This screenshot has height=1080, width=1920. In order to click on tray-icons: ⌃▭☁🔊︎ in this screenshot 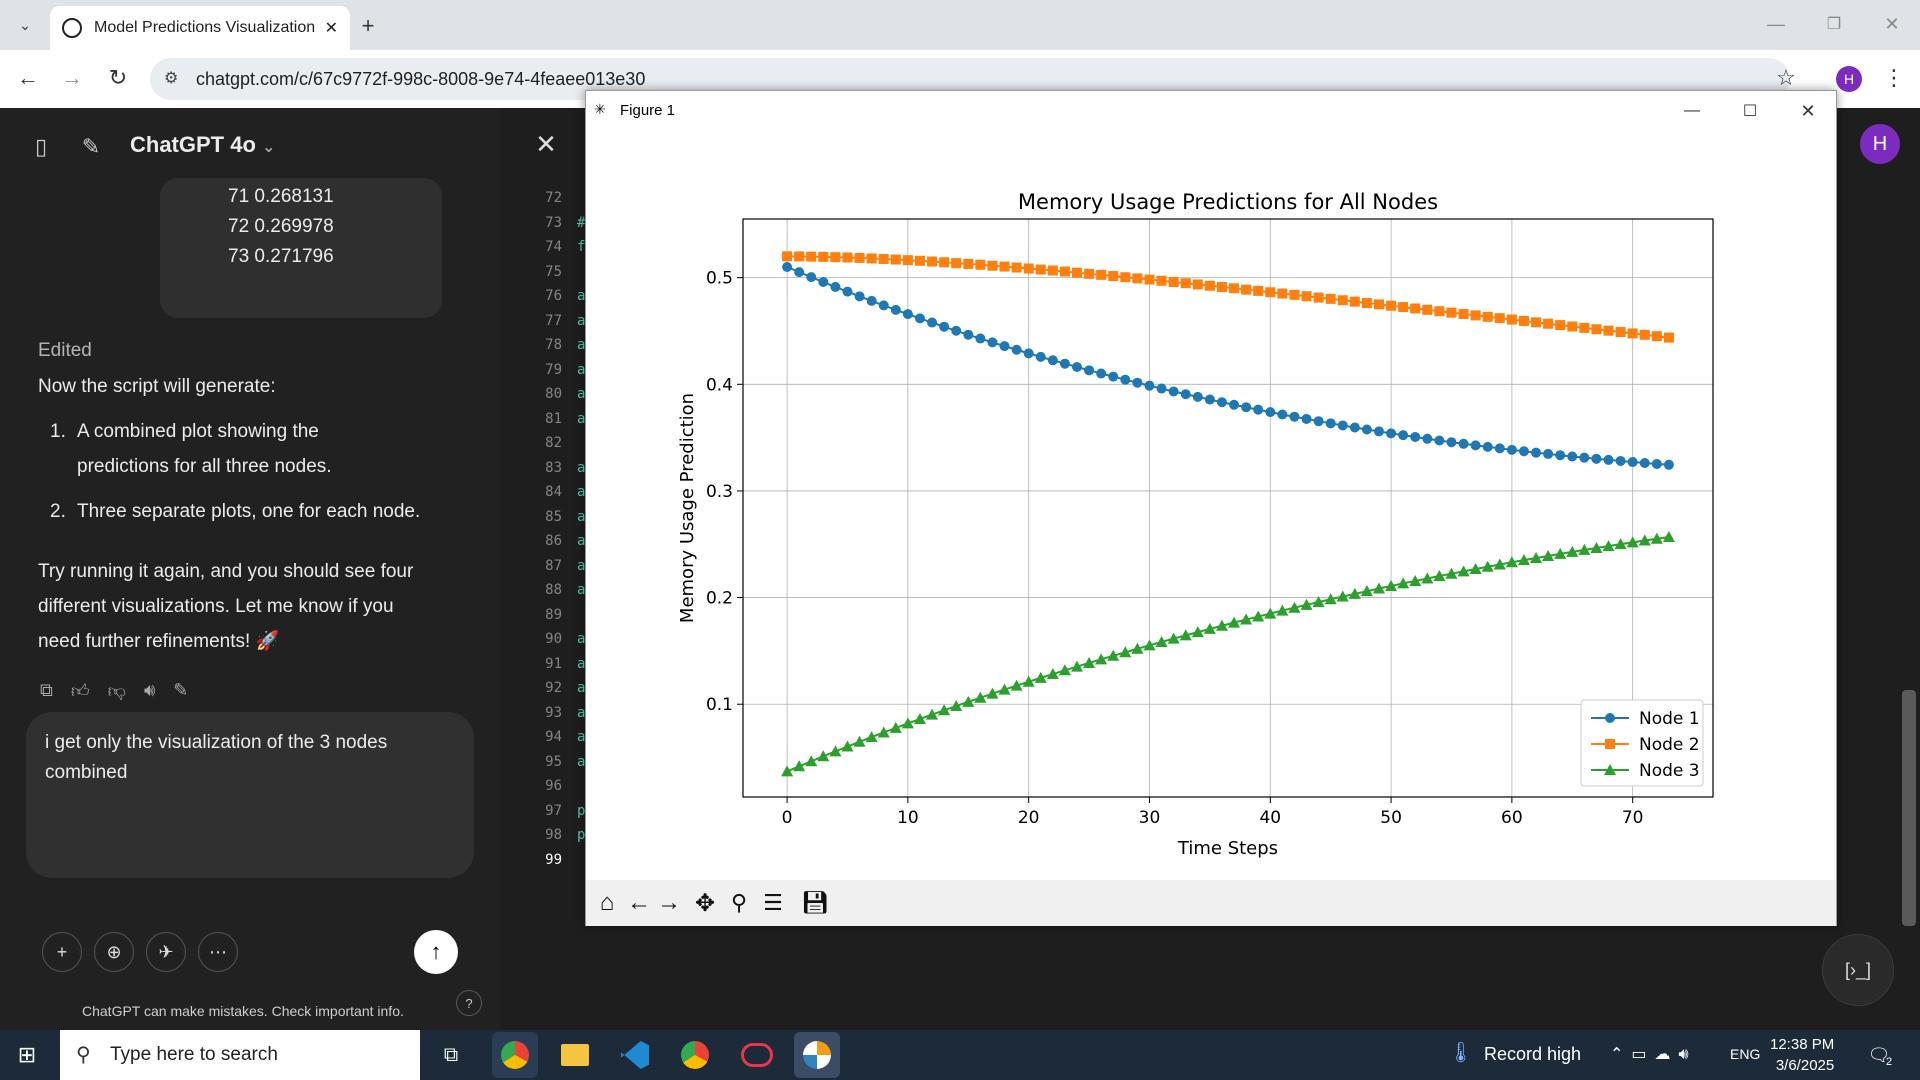, I will do `click(1653, 1054)`.